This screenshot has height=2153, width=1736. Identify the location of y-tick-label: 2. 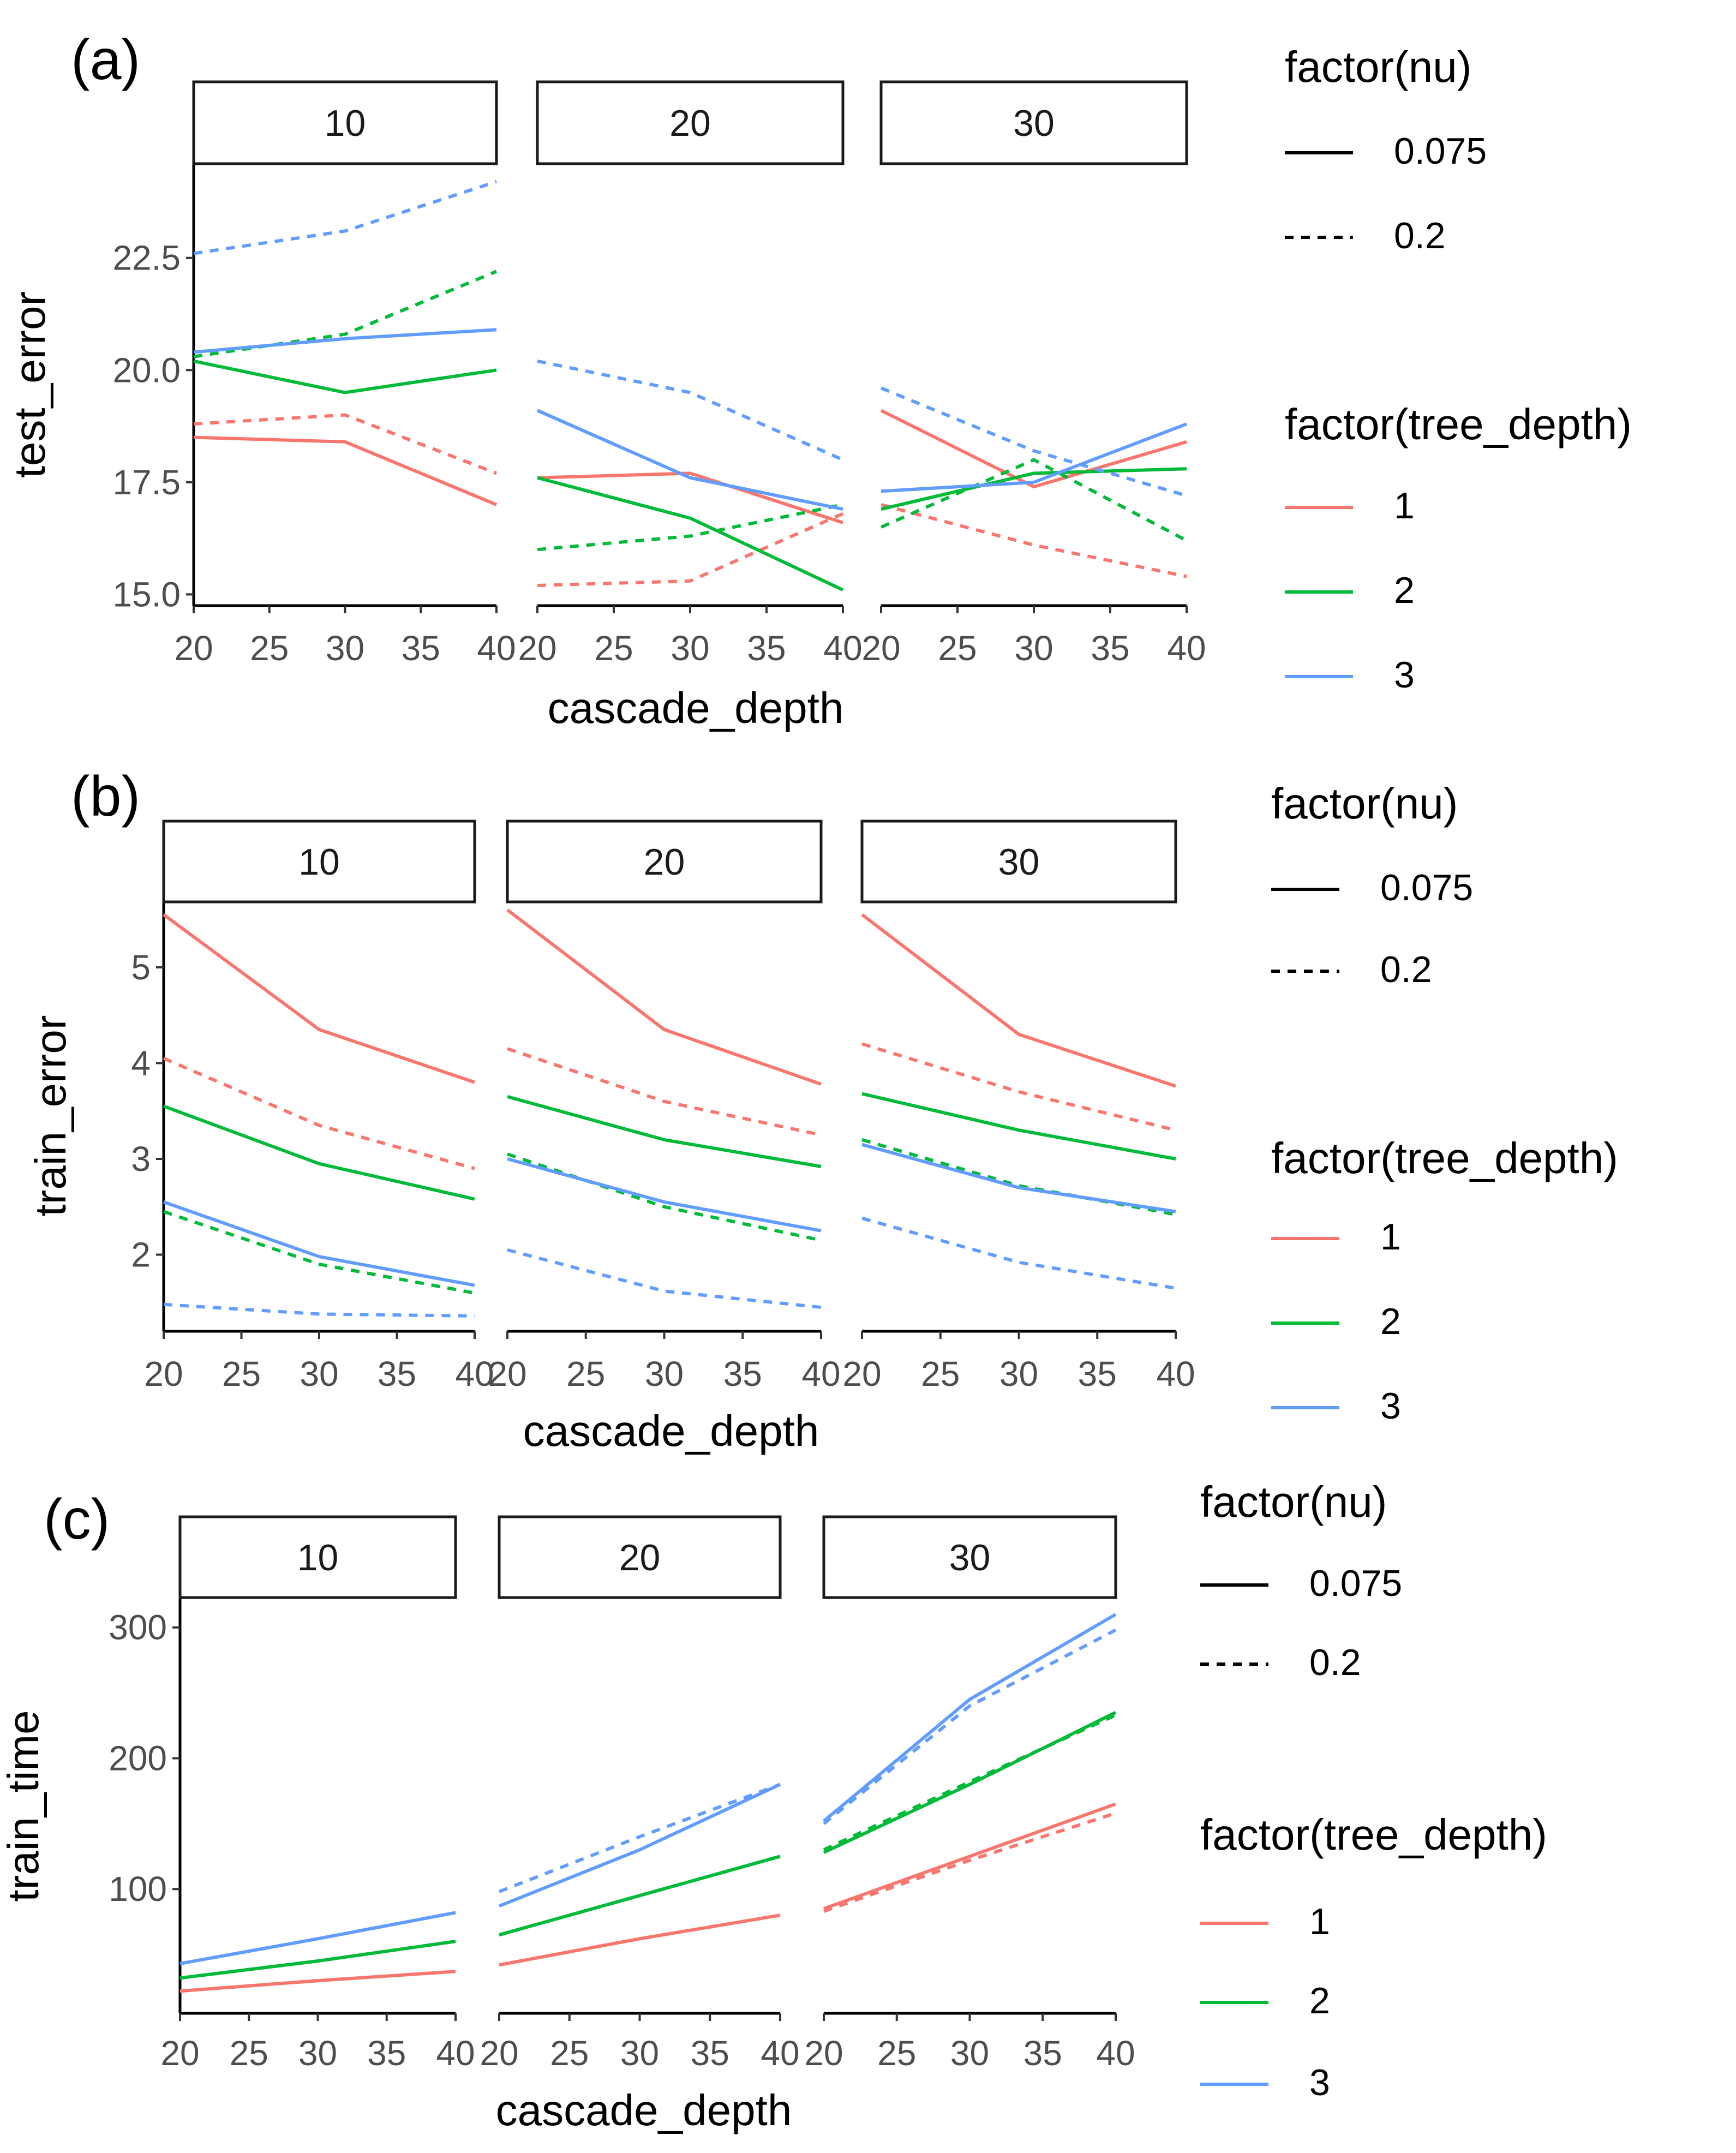
(141, 1255).